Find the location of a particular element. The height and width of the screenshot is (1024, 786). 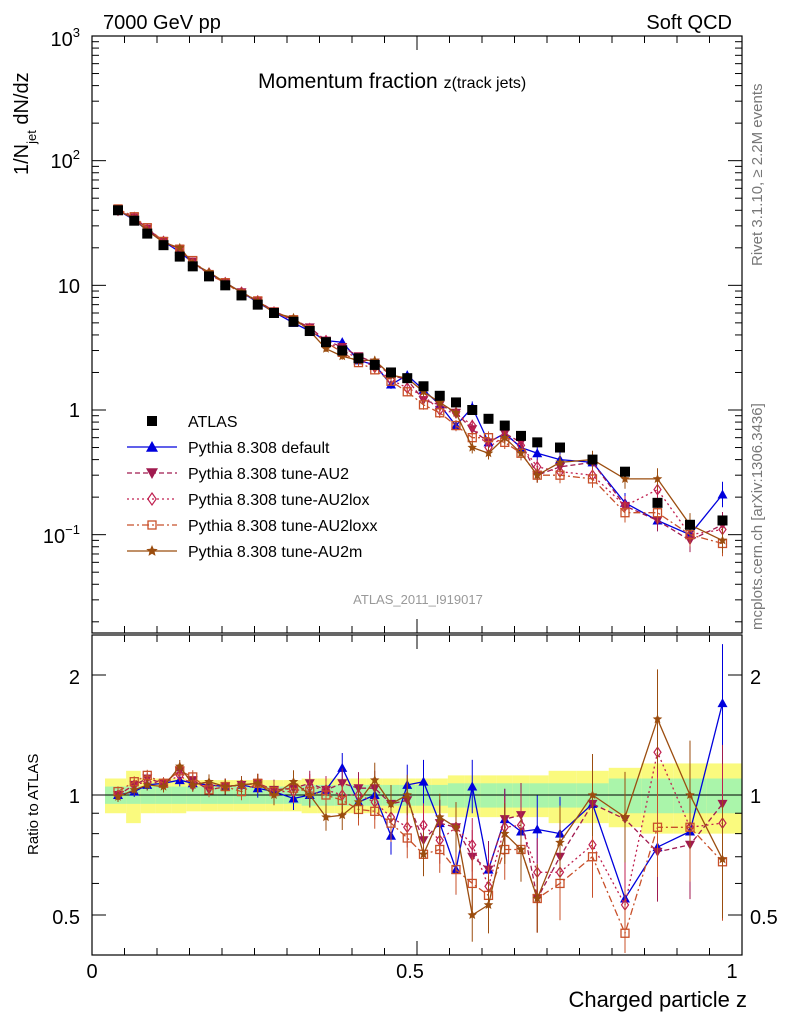

mcplots-label: mcplots.cern.ch [arXiv:1306.3436] is located at coordinates (757, 516).